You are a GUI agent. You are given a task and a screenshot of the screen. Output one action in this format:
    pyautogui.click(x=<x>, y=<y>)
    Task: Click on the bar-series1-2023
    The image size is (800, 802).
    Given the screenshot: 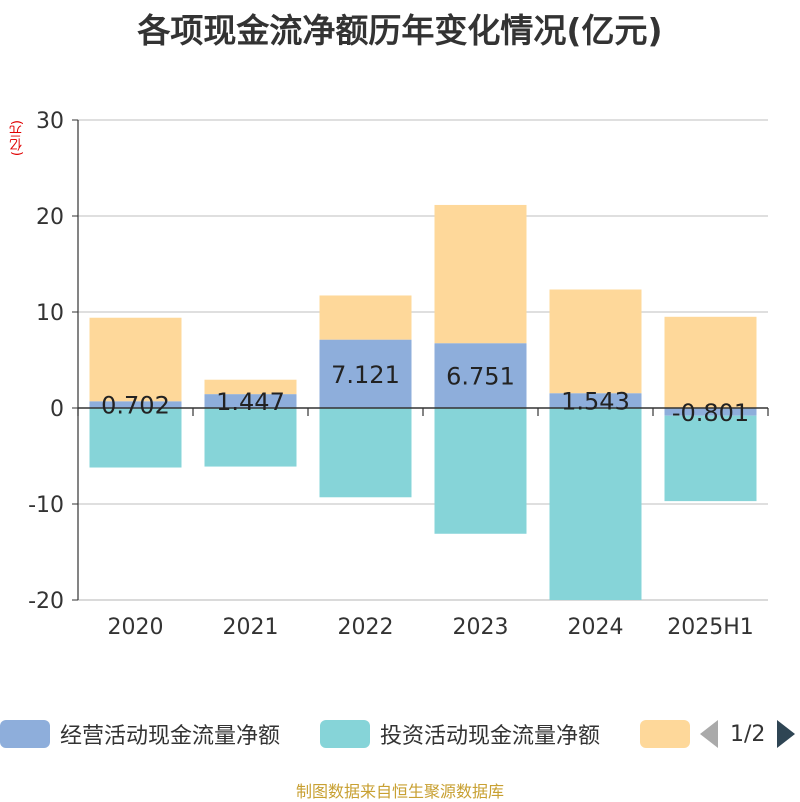 What is the action you would take?
    pyautogui.click(x=480, y=471)
    